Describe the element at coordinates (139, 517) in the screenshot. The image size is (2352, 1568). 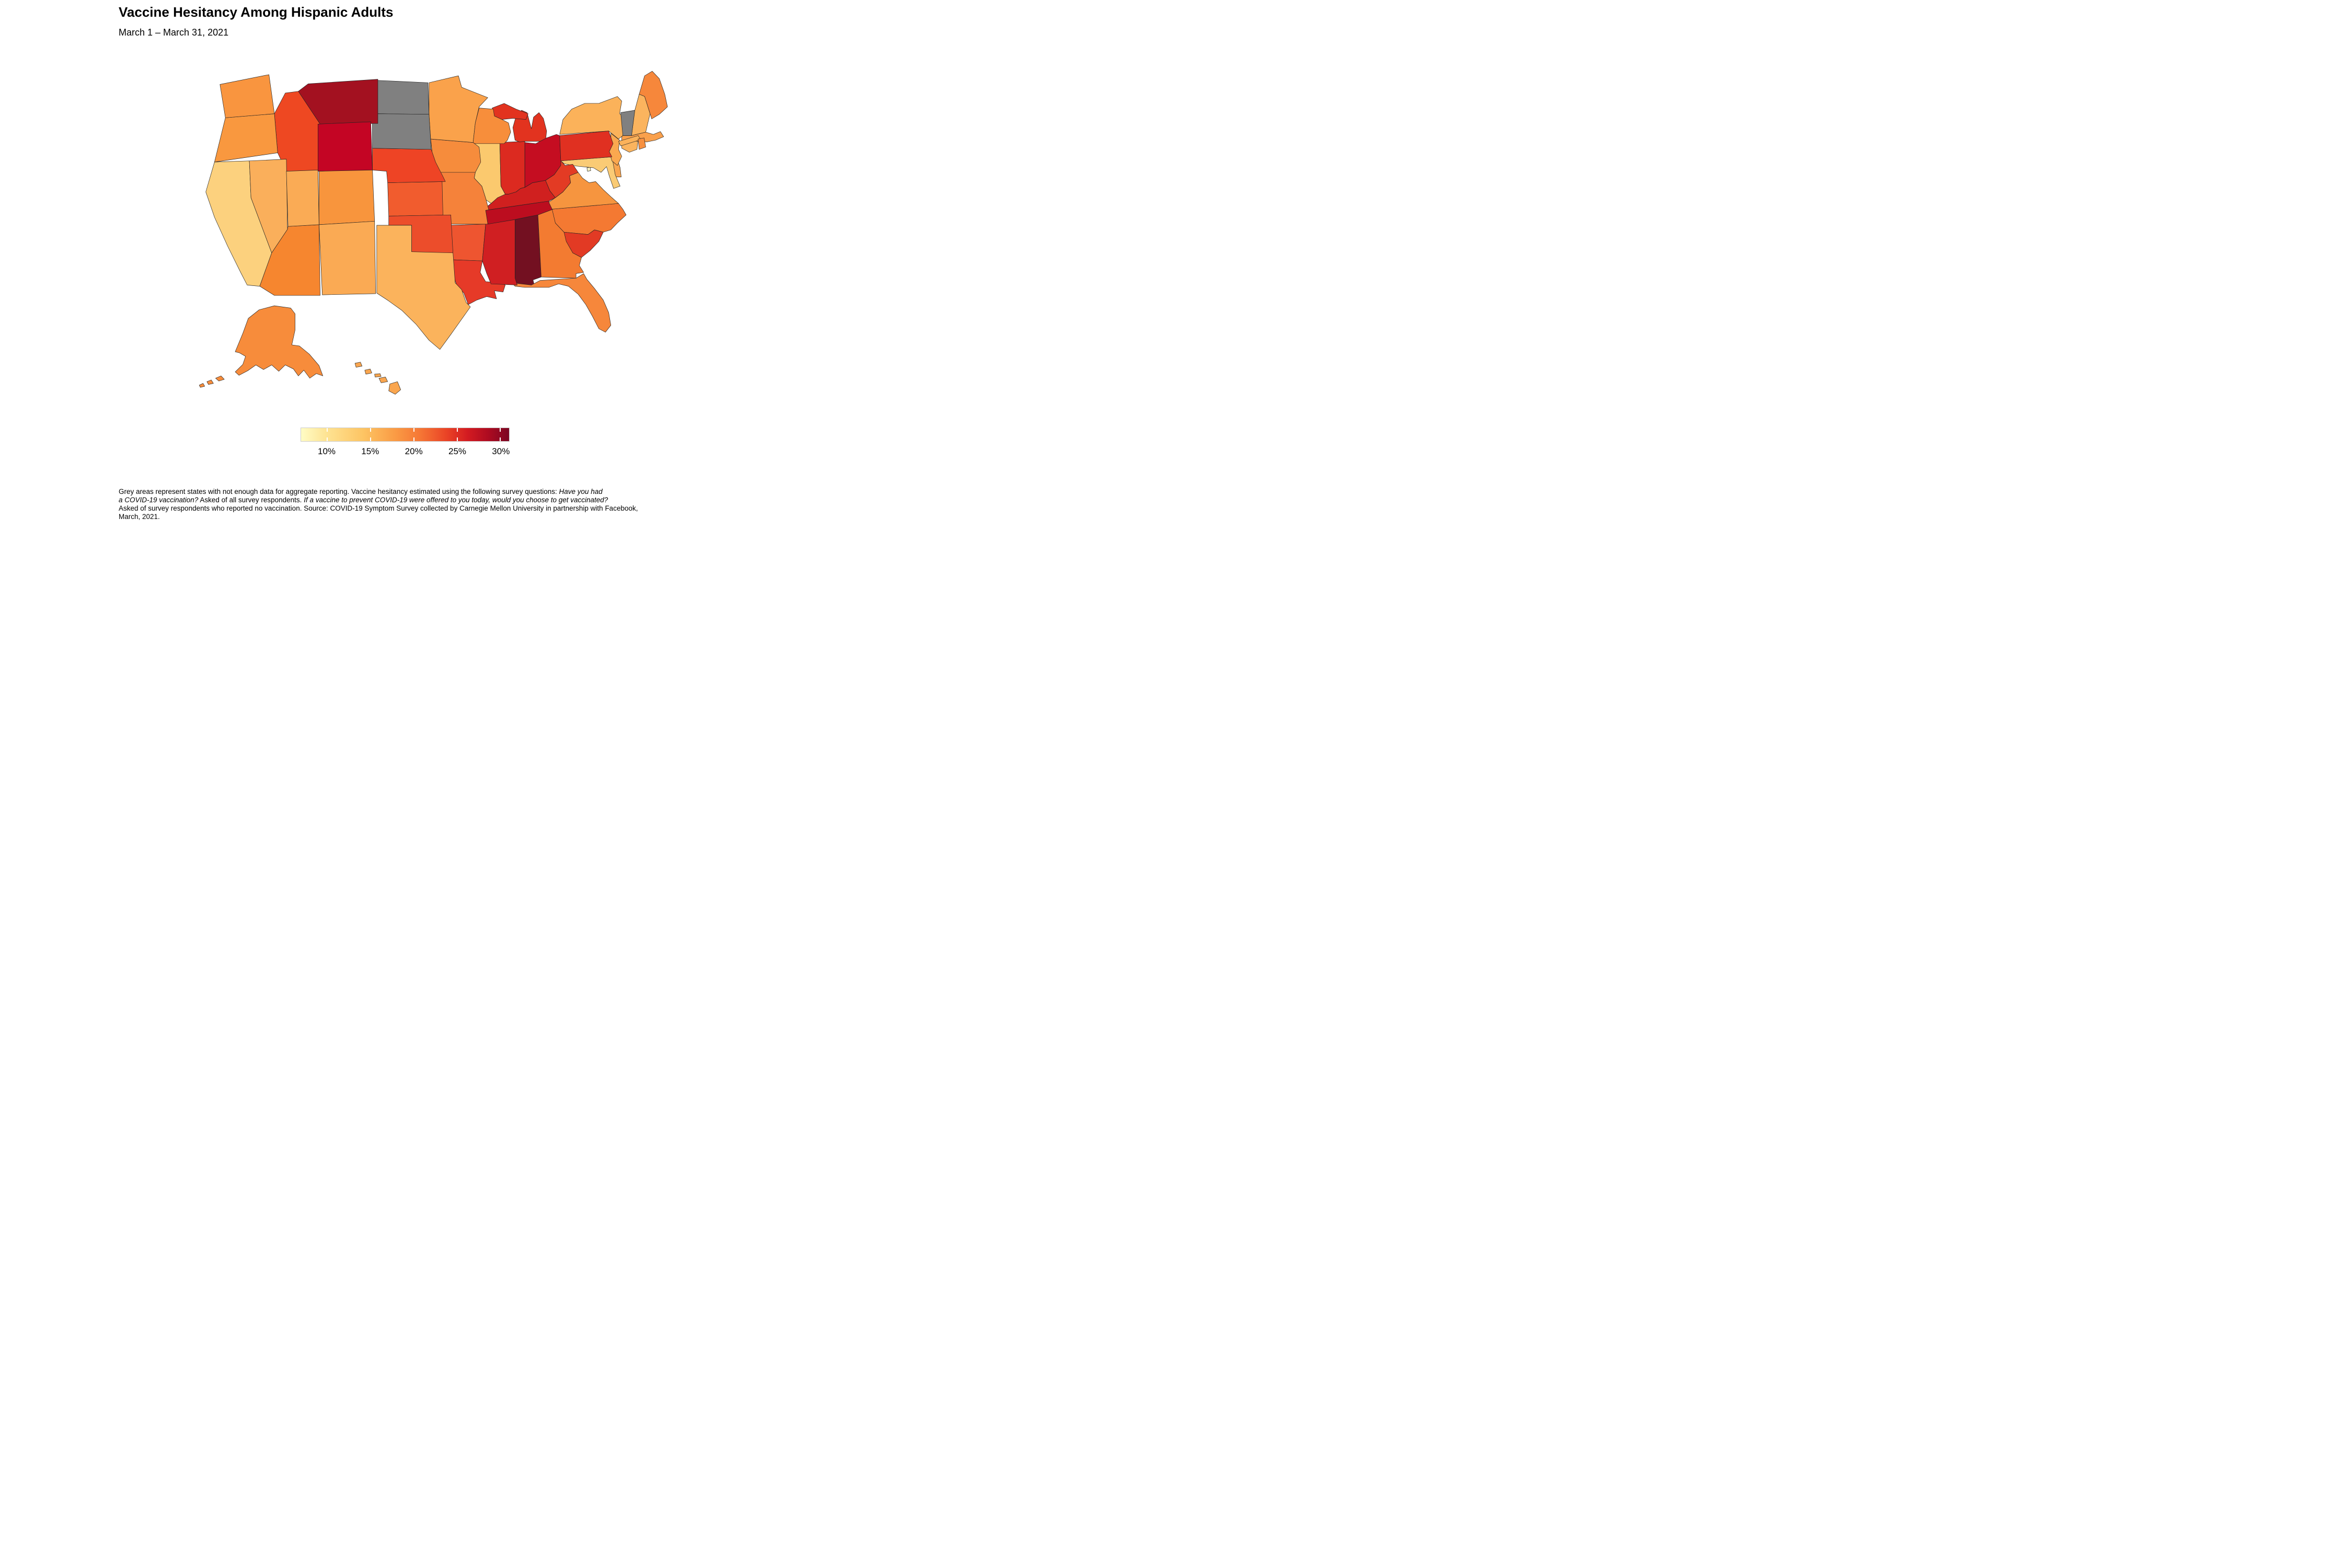
I see `footnote-line: March, 2021.` at that location.